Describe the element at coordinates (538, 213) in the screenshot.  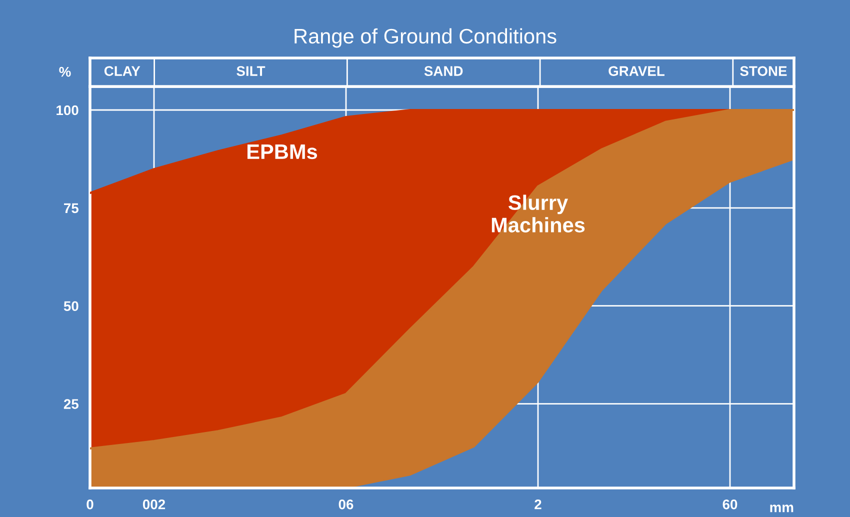
I see `series-label: Slurry Machines` at that location.